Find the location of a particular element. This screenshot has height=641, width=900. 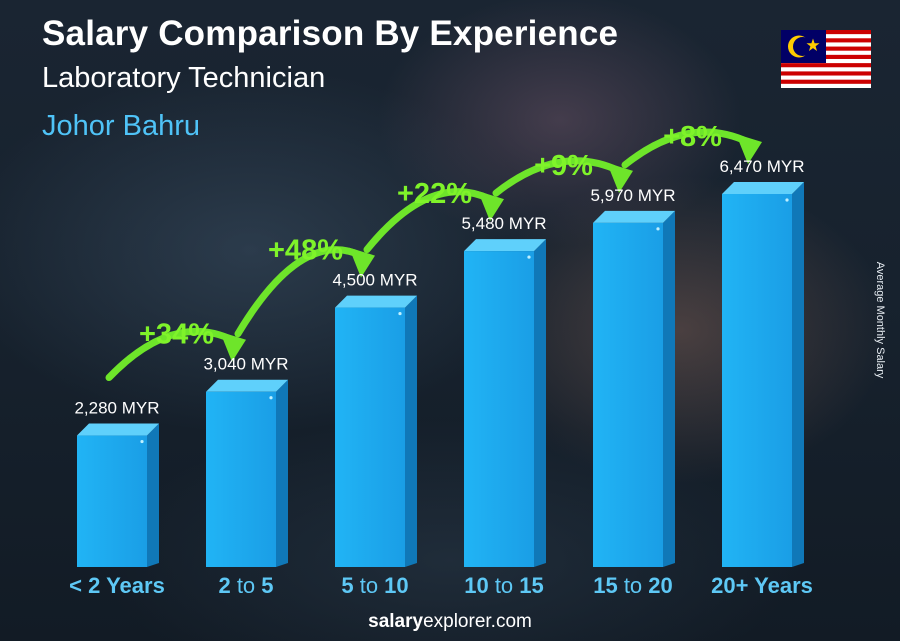

category-label: 20+ Years is located at coordinates (762, 585).